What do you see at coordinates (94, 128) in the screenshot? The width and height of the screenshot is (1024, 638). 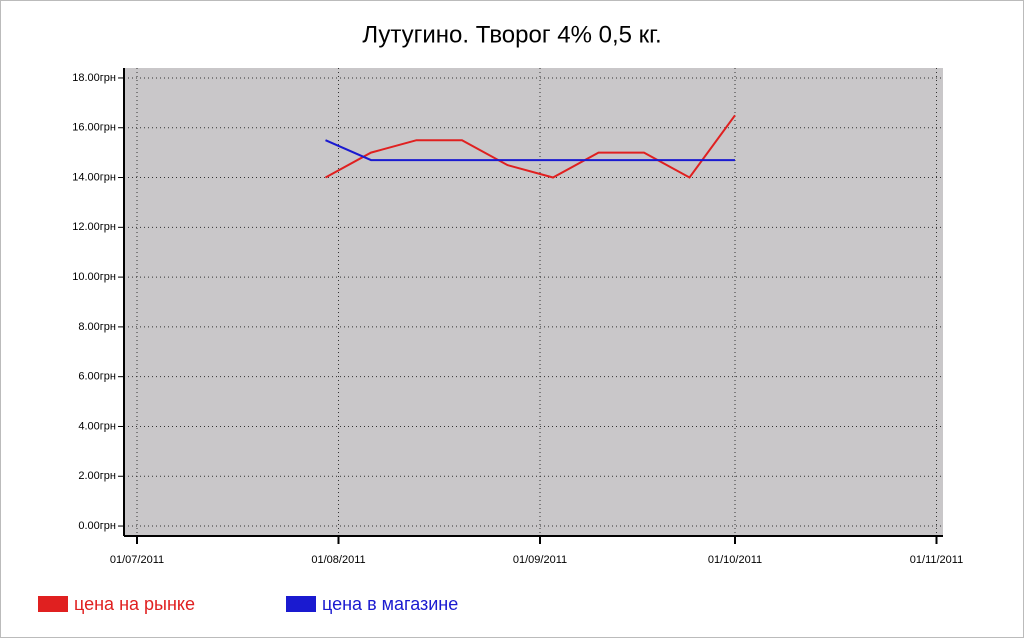 I see `y-tick-label: 16.00грн` at bounding box center [94, 128].